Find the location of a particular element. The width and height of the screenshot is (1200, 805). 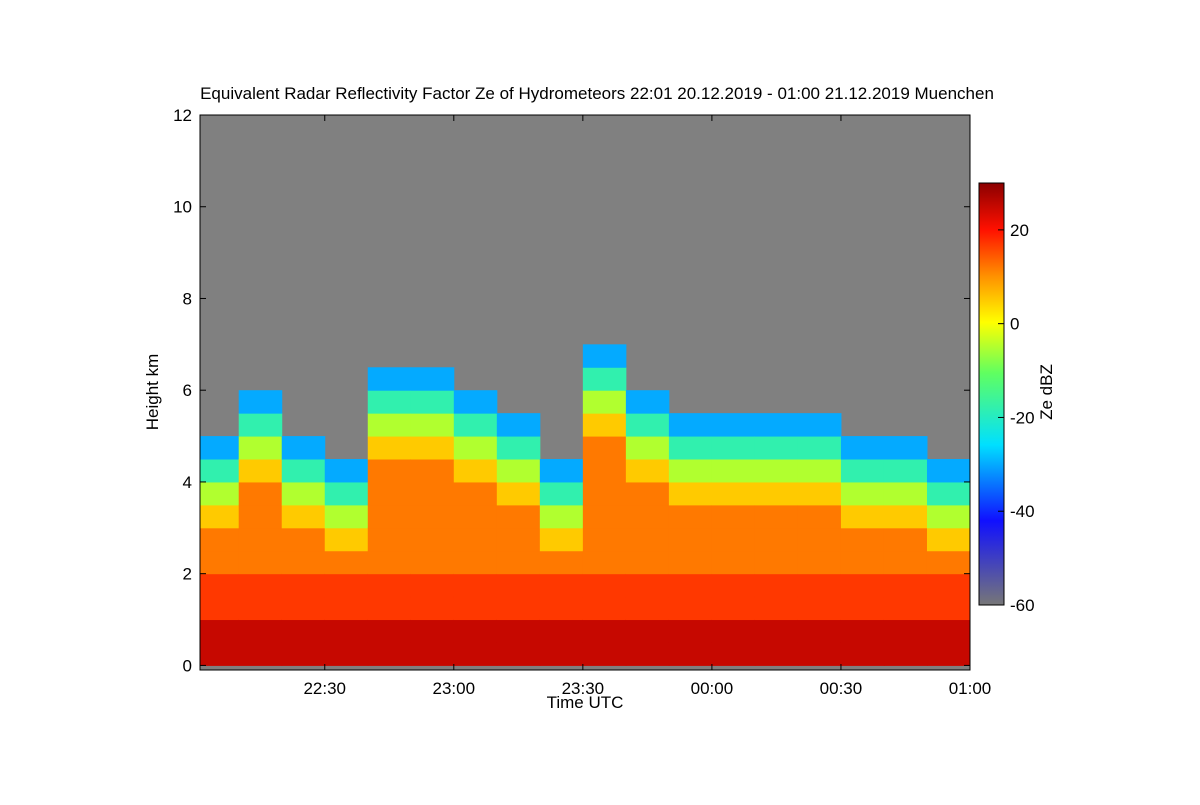

y-tick-label: 2 is located at coordinates (187, 574).